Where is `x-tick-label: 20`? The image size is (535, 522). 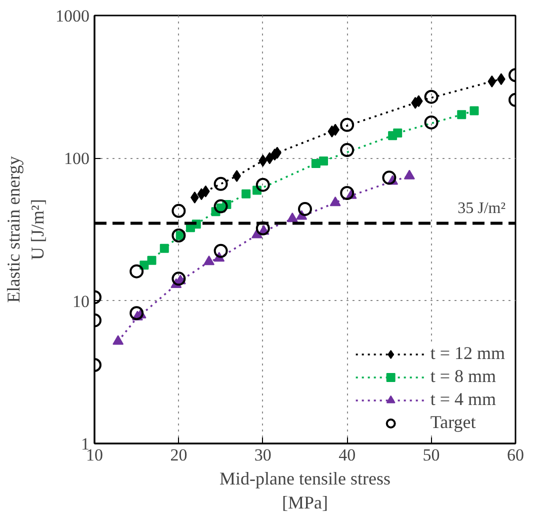
x-tick-label: 20 is located at coordinates (179, 455).